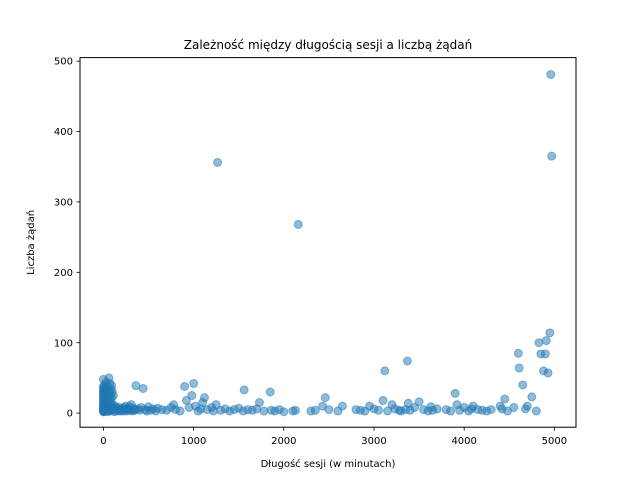  Describe the element at coordinates (463, 441) in the screenshot. I see `x-tick-label: 4000` at that location.